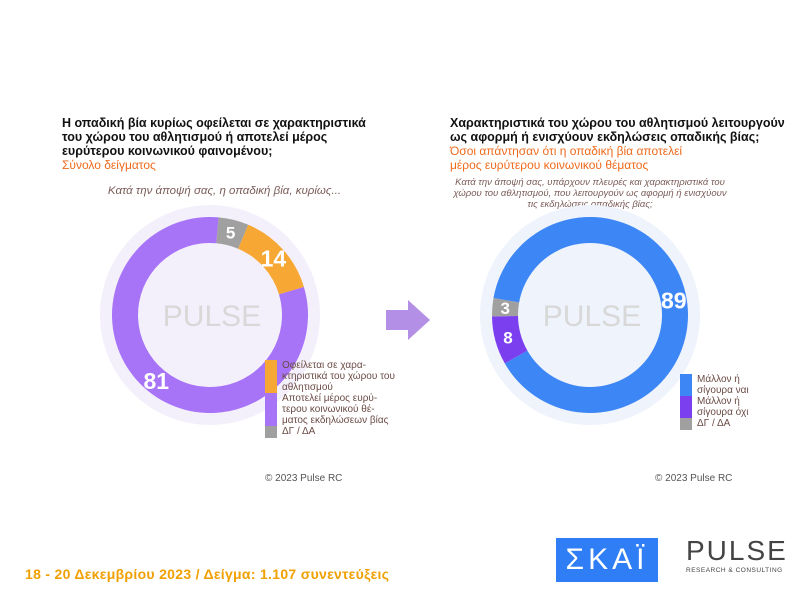 This screenshot has height=596, width=800. Describe the element at coordinates (274, 258) in the screenshot. I see `data-label: 14` at that location.